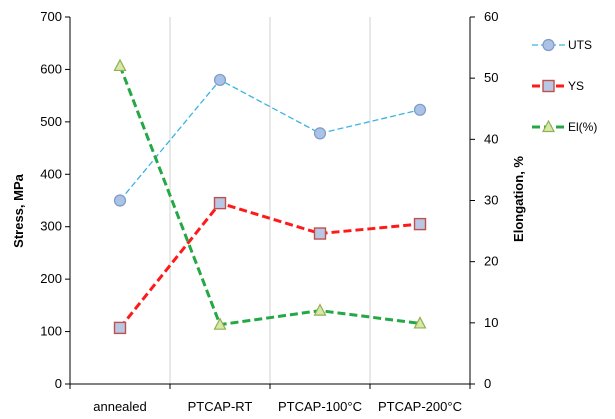 This screenshot has height=419, width=615. I want to click on legend-label: El(%), so click(582, 127).